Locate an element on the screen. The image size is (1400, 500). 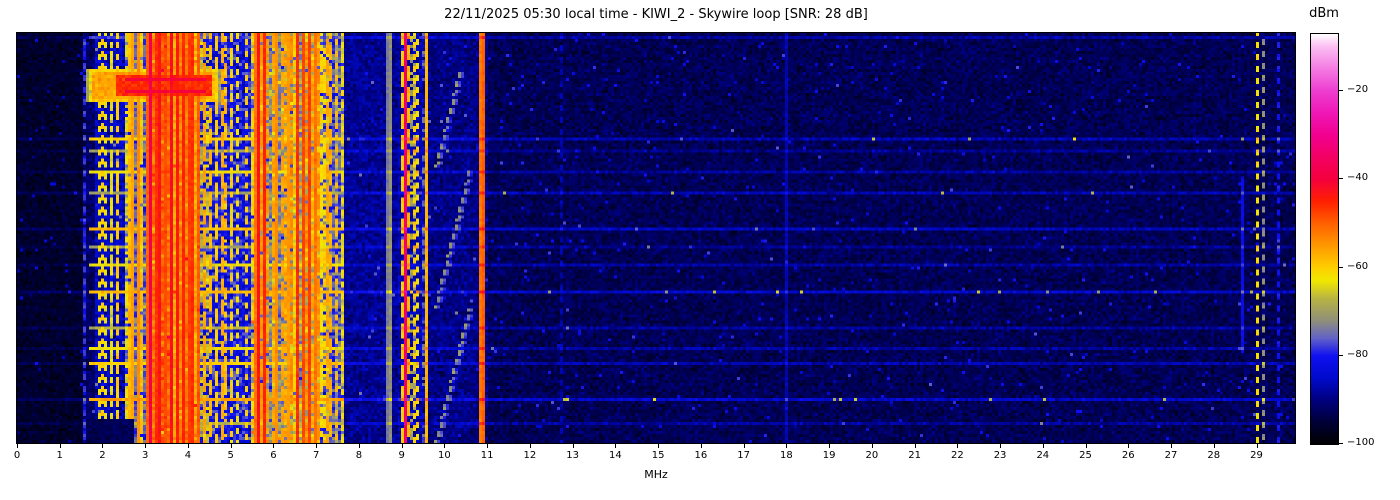
colorbar-tick-label: −80 is located at coordinates (1358, 354).